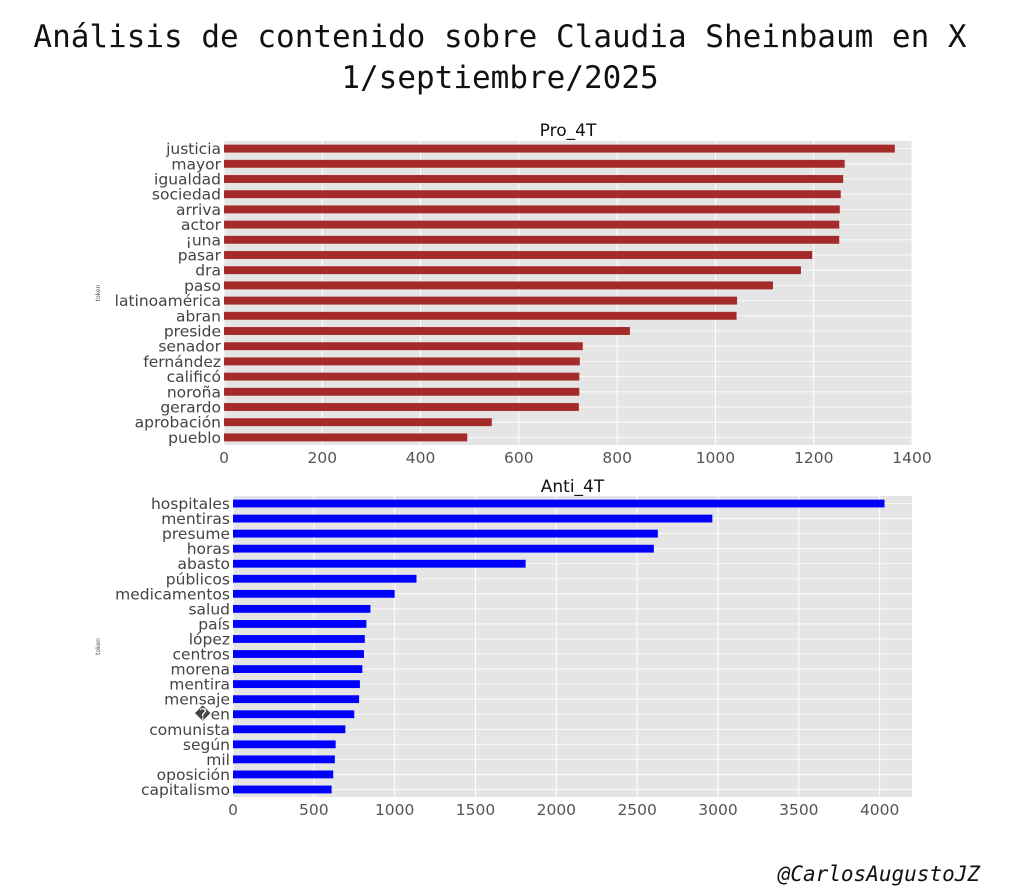 The image size is (1024, 895). What do you see at coordinates (197, 700) in the screenshot?
I see `anti-category-label: mensaje` at bounding box center [197, 700].